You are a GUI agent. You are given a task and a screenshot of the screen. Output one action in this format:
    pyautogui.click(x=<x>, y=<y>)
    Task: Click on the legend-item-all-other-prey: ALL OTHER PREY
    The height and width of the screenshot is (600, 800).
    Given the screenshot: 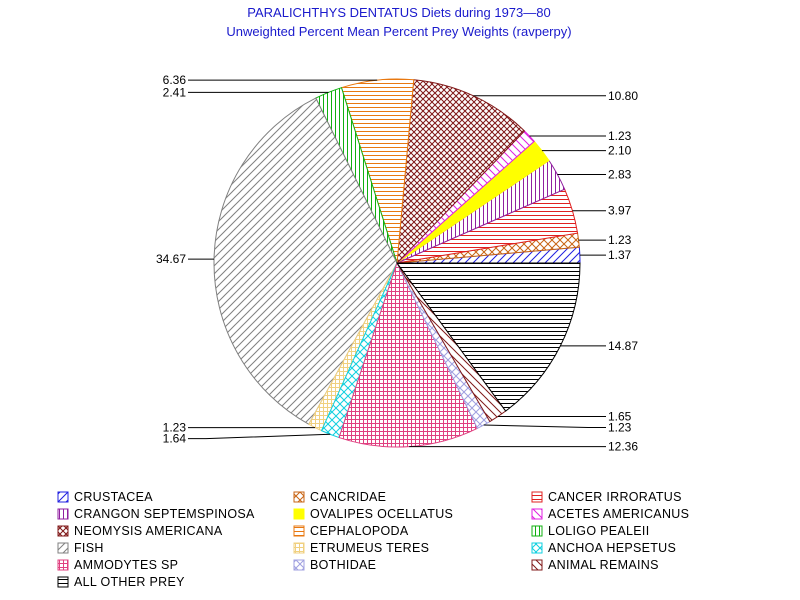 What is the action you would take?
    pyautogui.click(x=121, y=582)
    